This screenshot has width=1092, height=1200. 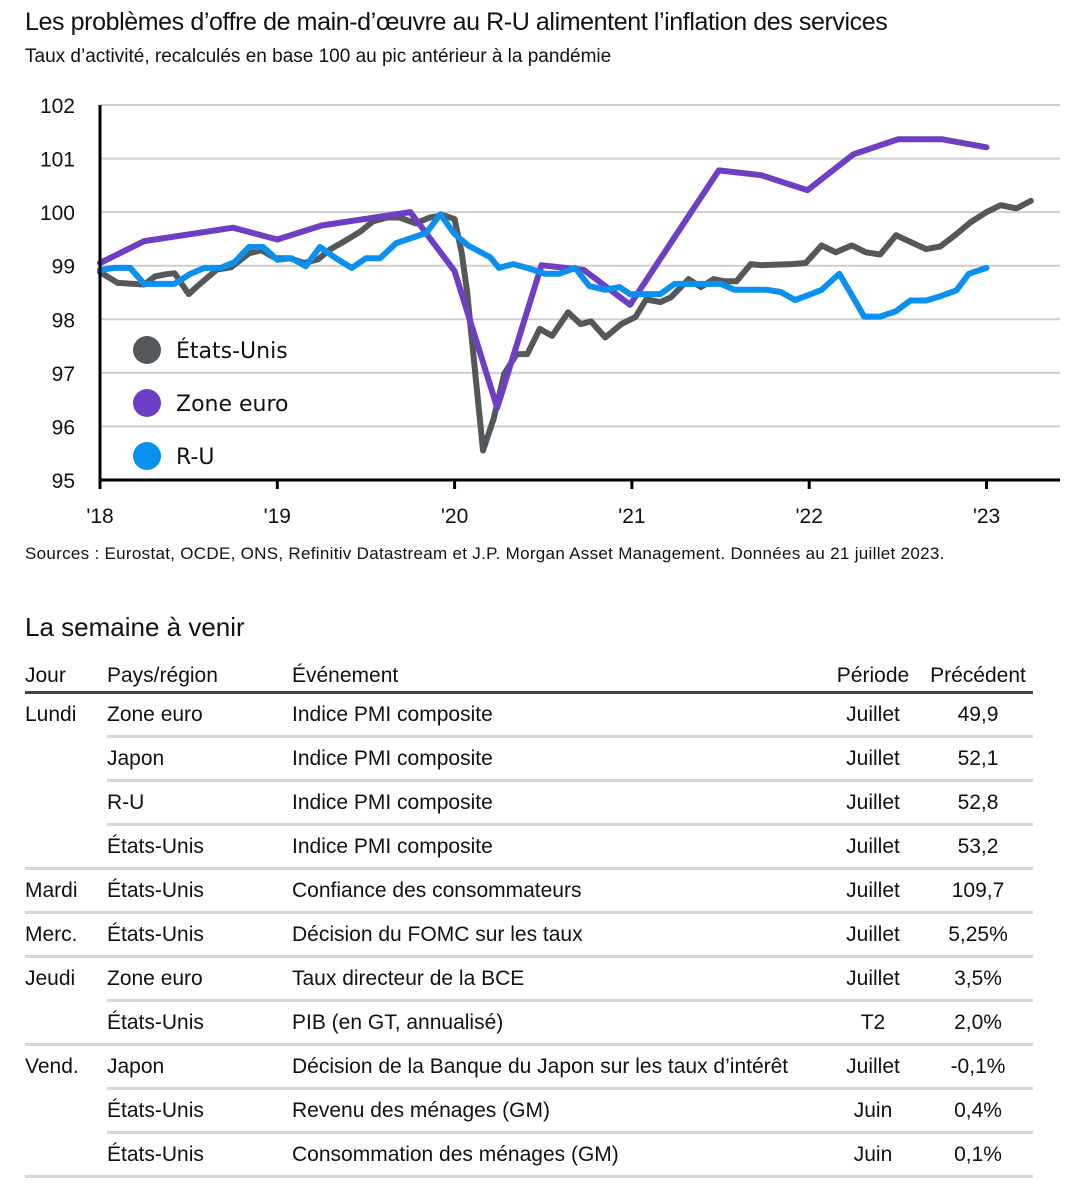 What do you see at coordinates (873, 1155) in the screenshot?
I see `cell-period: Juin` at bounding box center [873, 1155].